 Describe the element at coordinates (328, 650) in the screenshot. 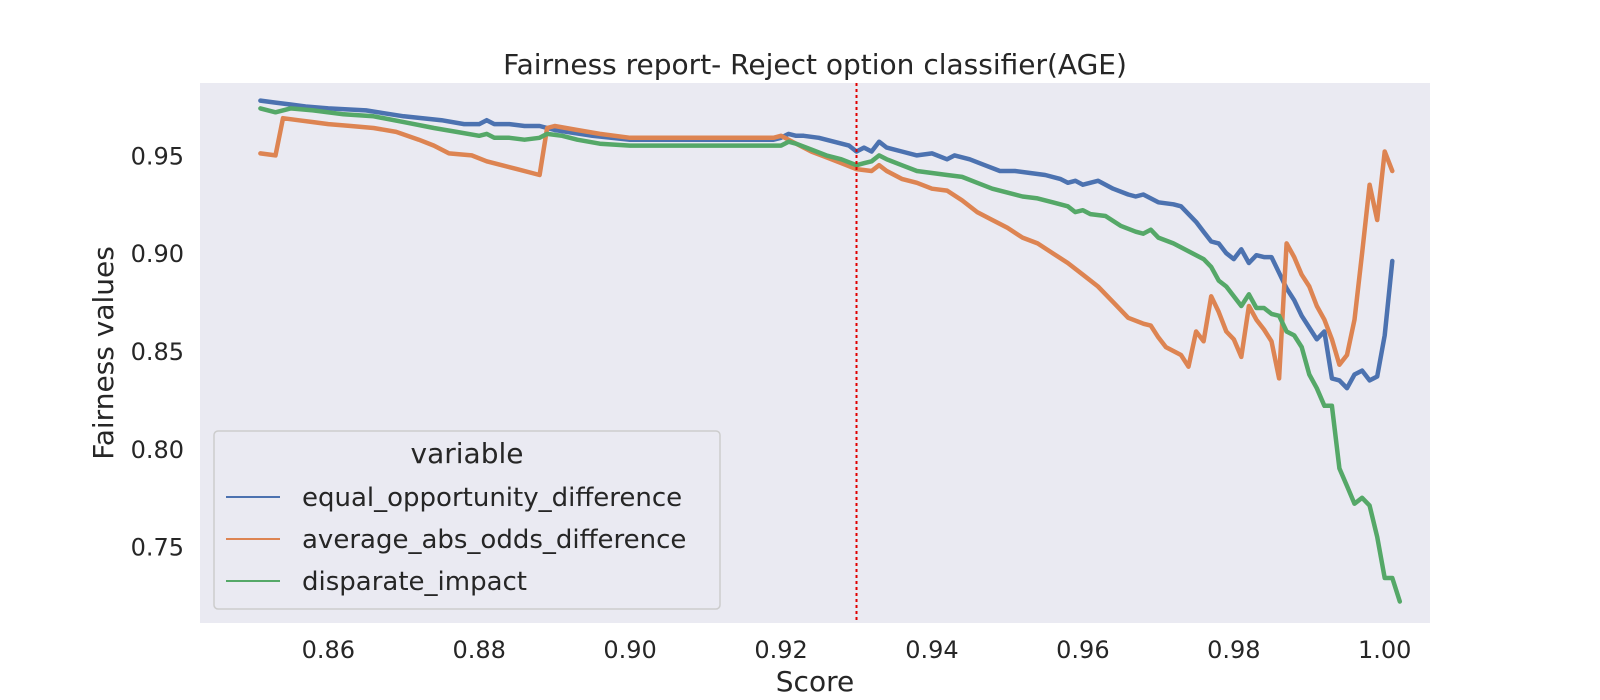

I see `x-tick-label: 0.86` at that location.